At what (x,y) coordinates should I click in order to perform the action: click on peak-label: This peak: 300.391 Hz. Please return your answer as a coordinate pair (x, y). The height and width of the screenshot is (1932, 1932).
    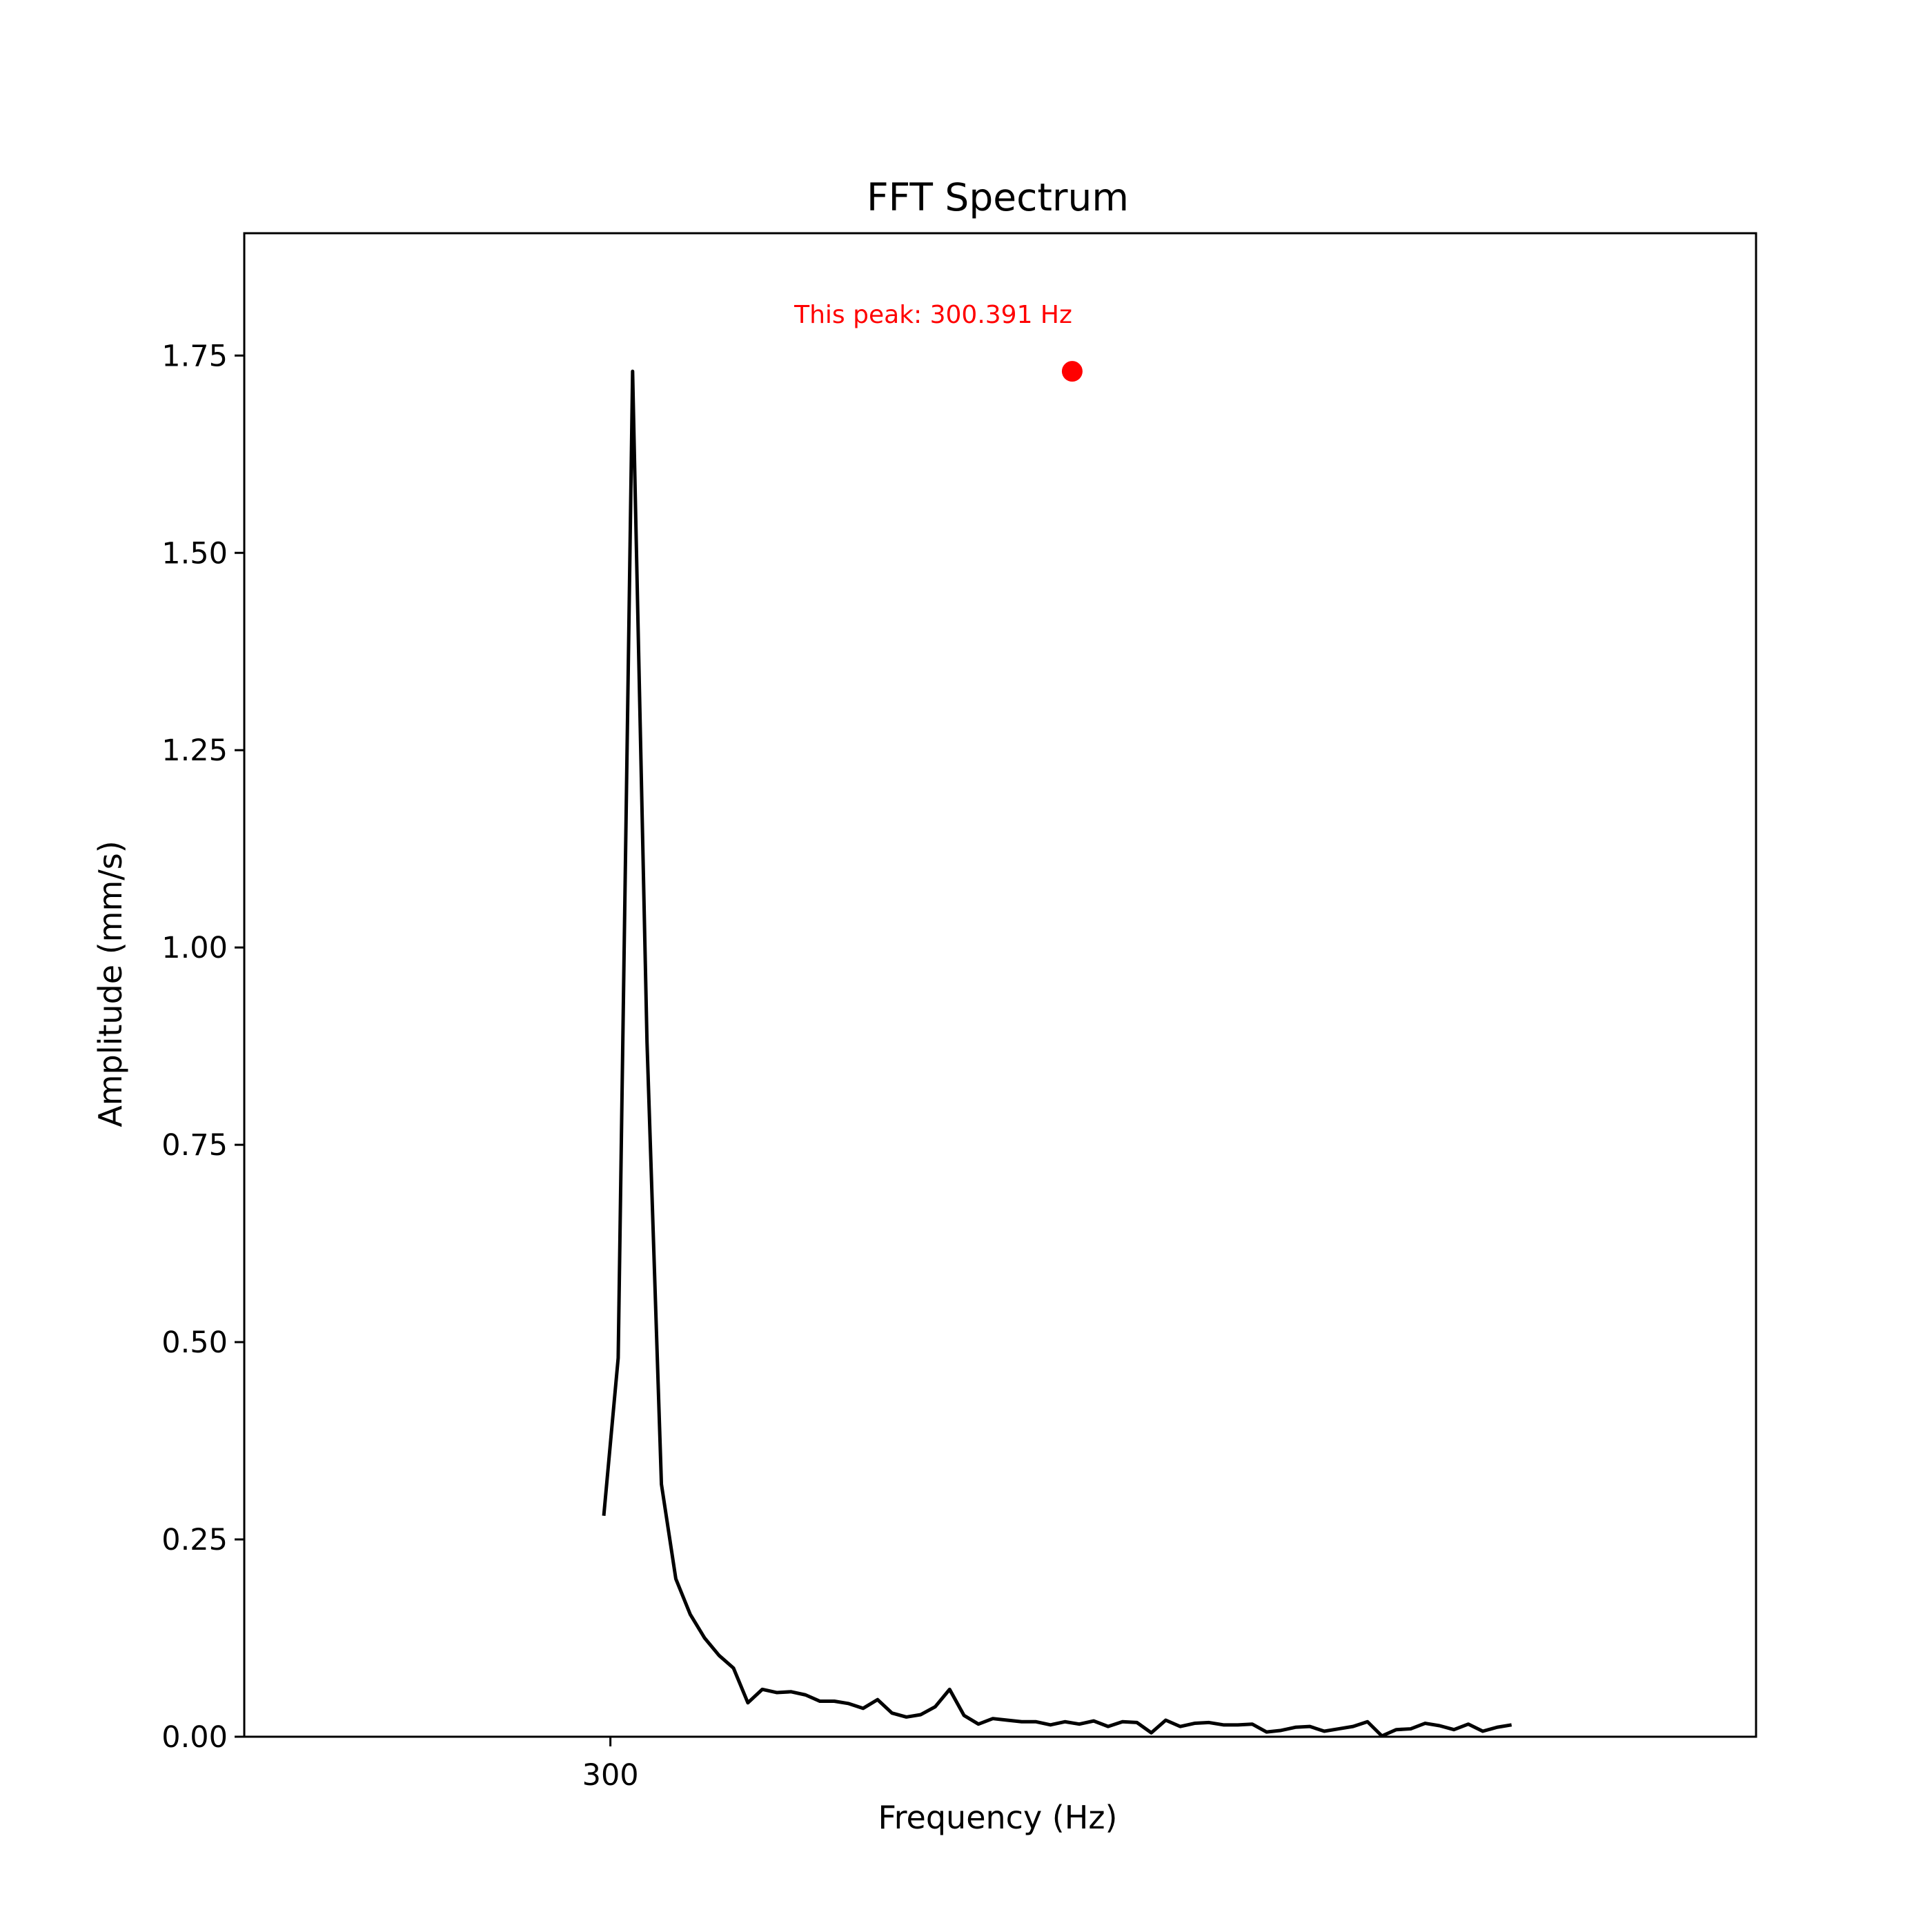
    Looking at the image, I should click on (932, 315).